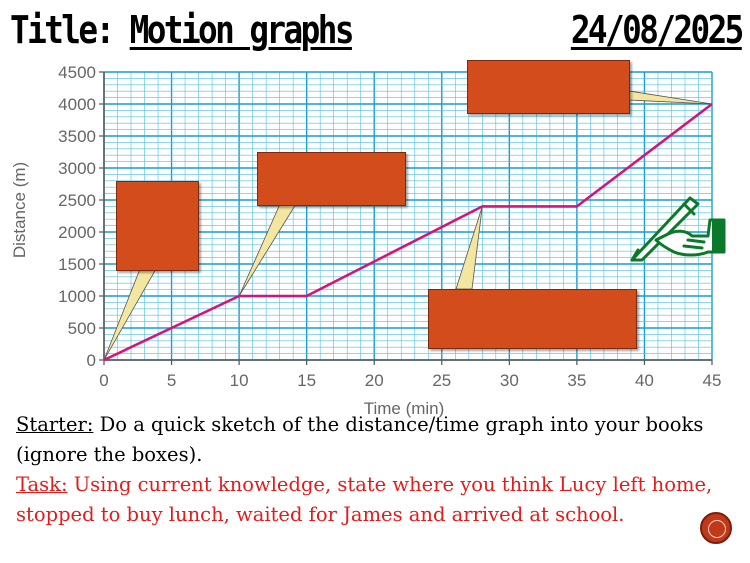 This screenshot has height=563, width=750. I want to click on y-tick-label: 0, so click(91, 360).